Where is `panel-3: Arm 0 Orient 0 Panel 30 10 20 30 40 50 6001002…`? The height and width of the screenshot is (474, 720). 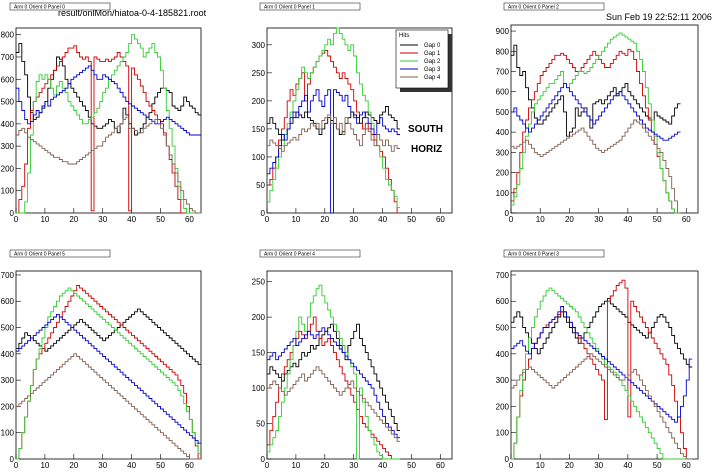
panel-3: Arm 0 Orient 0 Panel 30 10 20 30 40 50 6001002… is located at coordinates (597, 359).